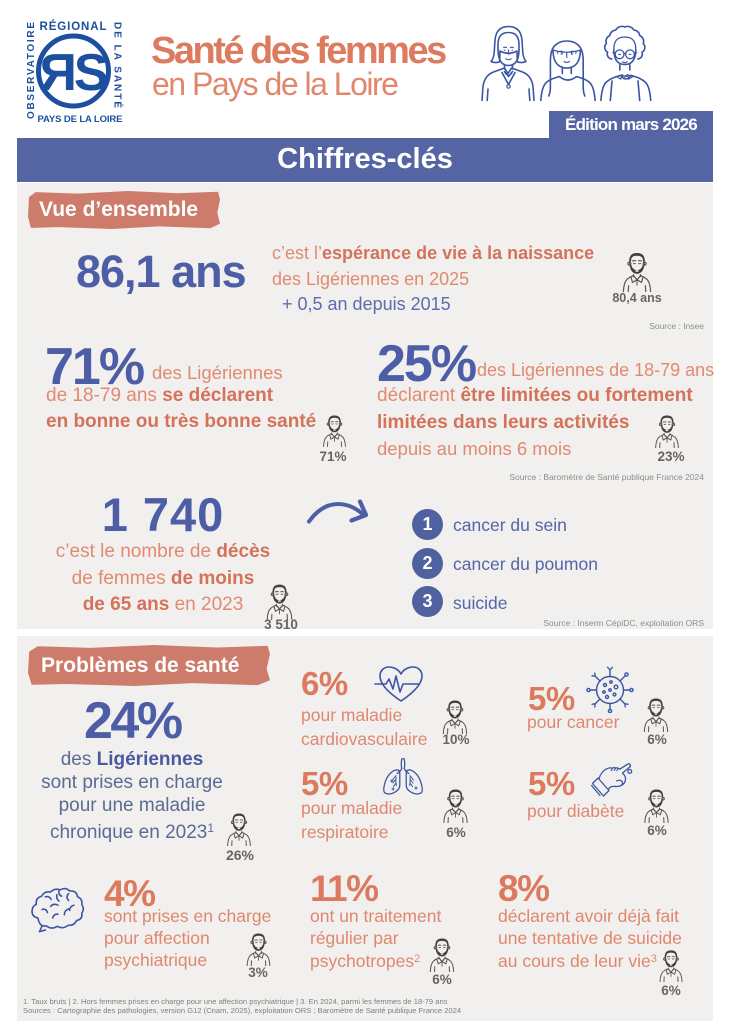 The width and height of the screenshot is (730, 1032). What do you see at coordinates (73, 26) in the screenshot?
I see `svg-text: RÉGIONAL` at bounding box center [73, 26].